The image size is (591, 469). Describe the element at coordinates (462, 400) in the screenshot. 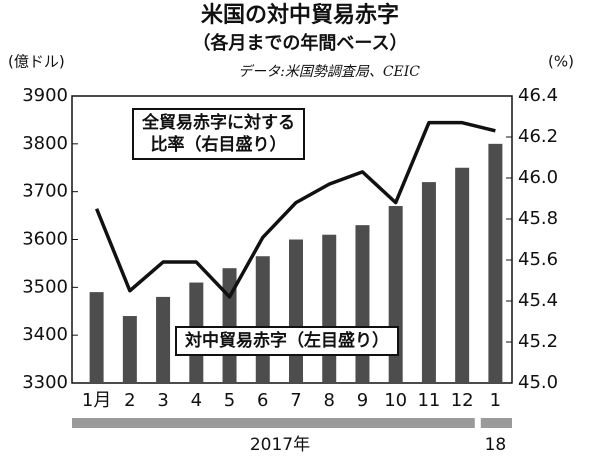

I see `x-tick-label: 12` at that location.